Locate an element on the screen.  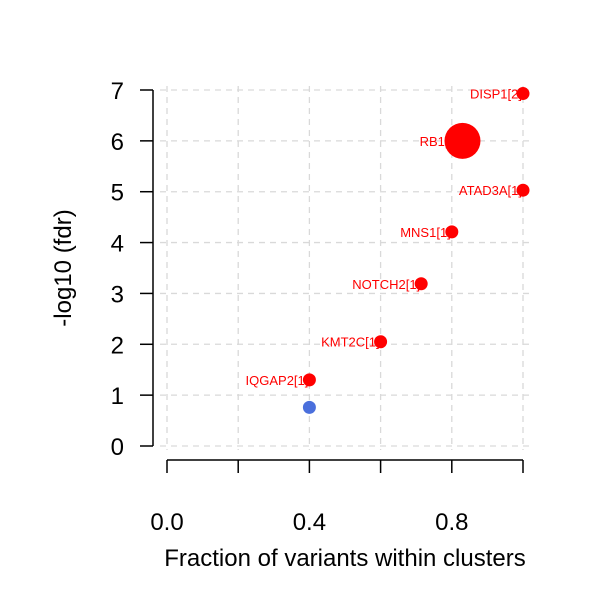
x-tick-label-2: 0.4 is located at coordinates (309, 522).